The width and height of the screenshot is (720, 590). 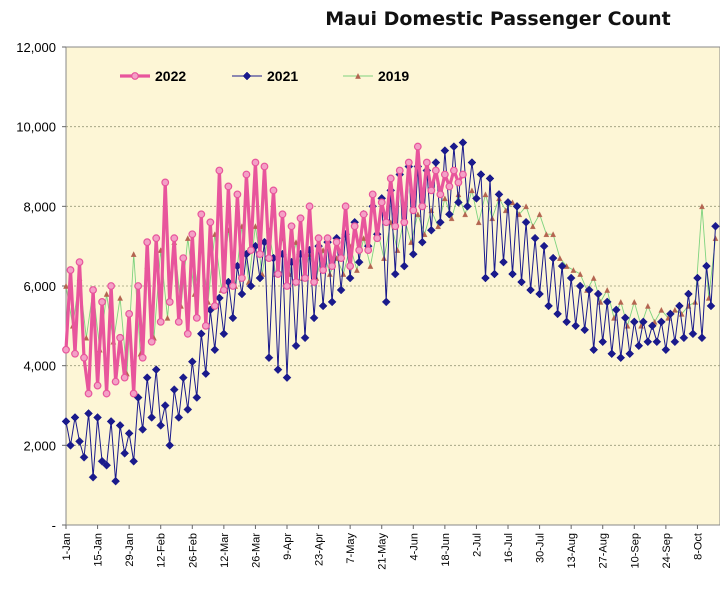 What do you see at coordinates (39, 206) in the screenshot?
I see `y-tick-label: 8,000` at bounding box center [39, 206].